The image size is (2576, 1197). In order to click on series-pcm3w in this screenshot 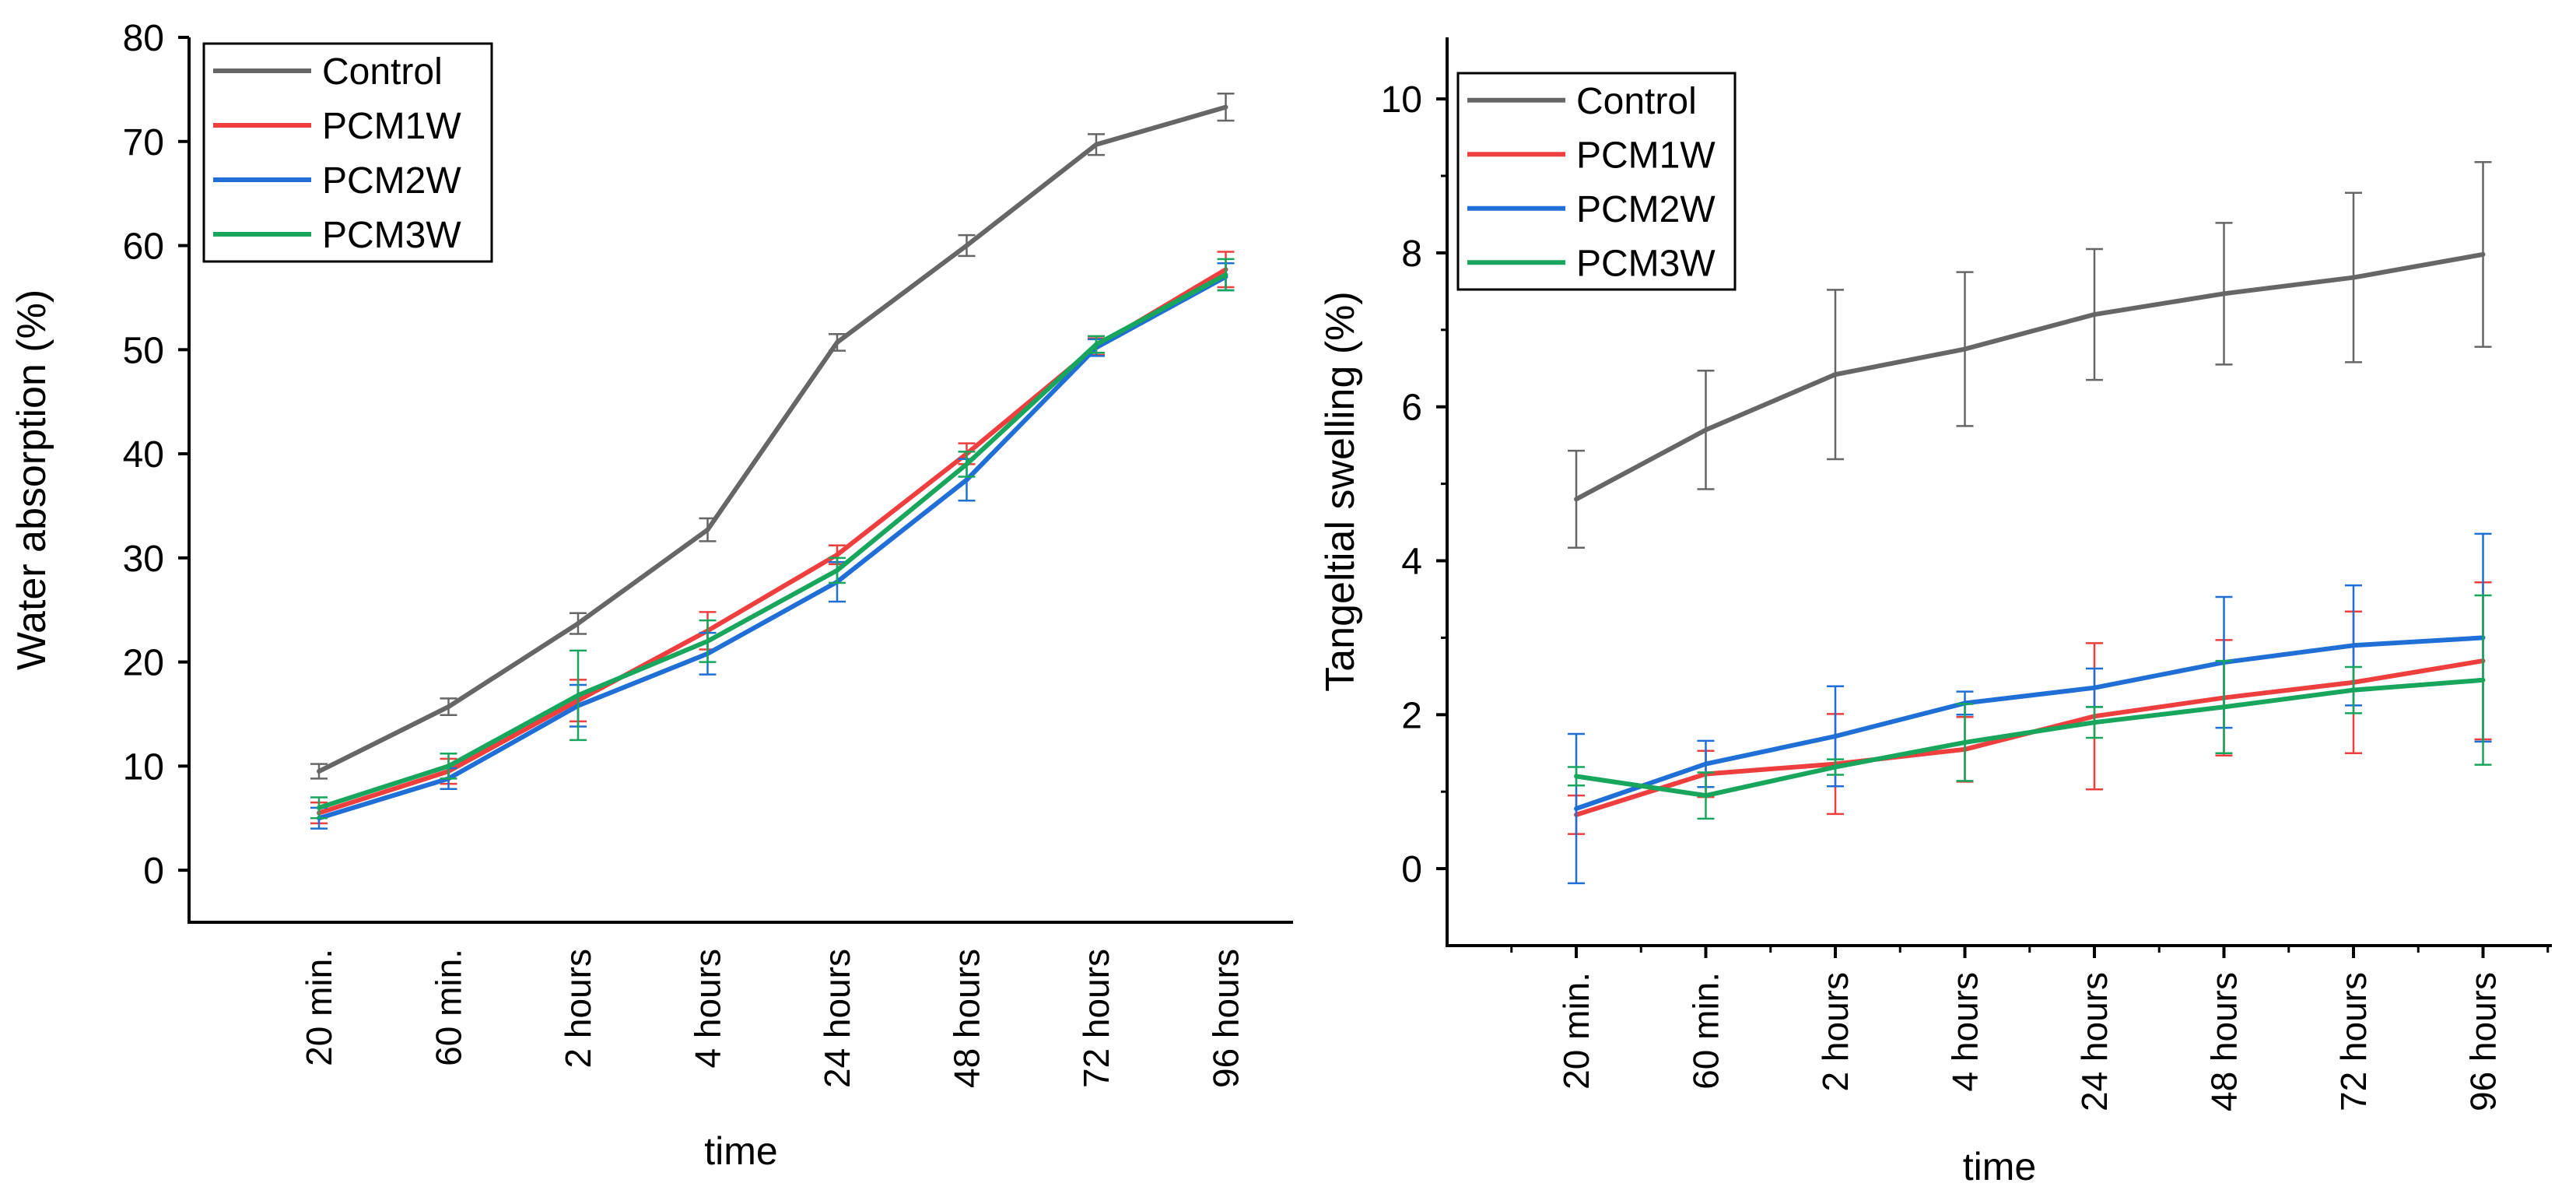, I will do `click(2030, 707)`.